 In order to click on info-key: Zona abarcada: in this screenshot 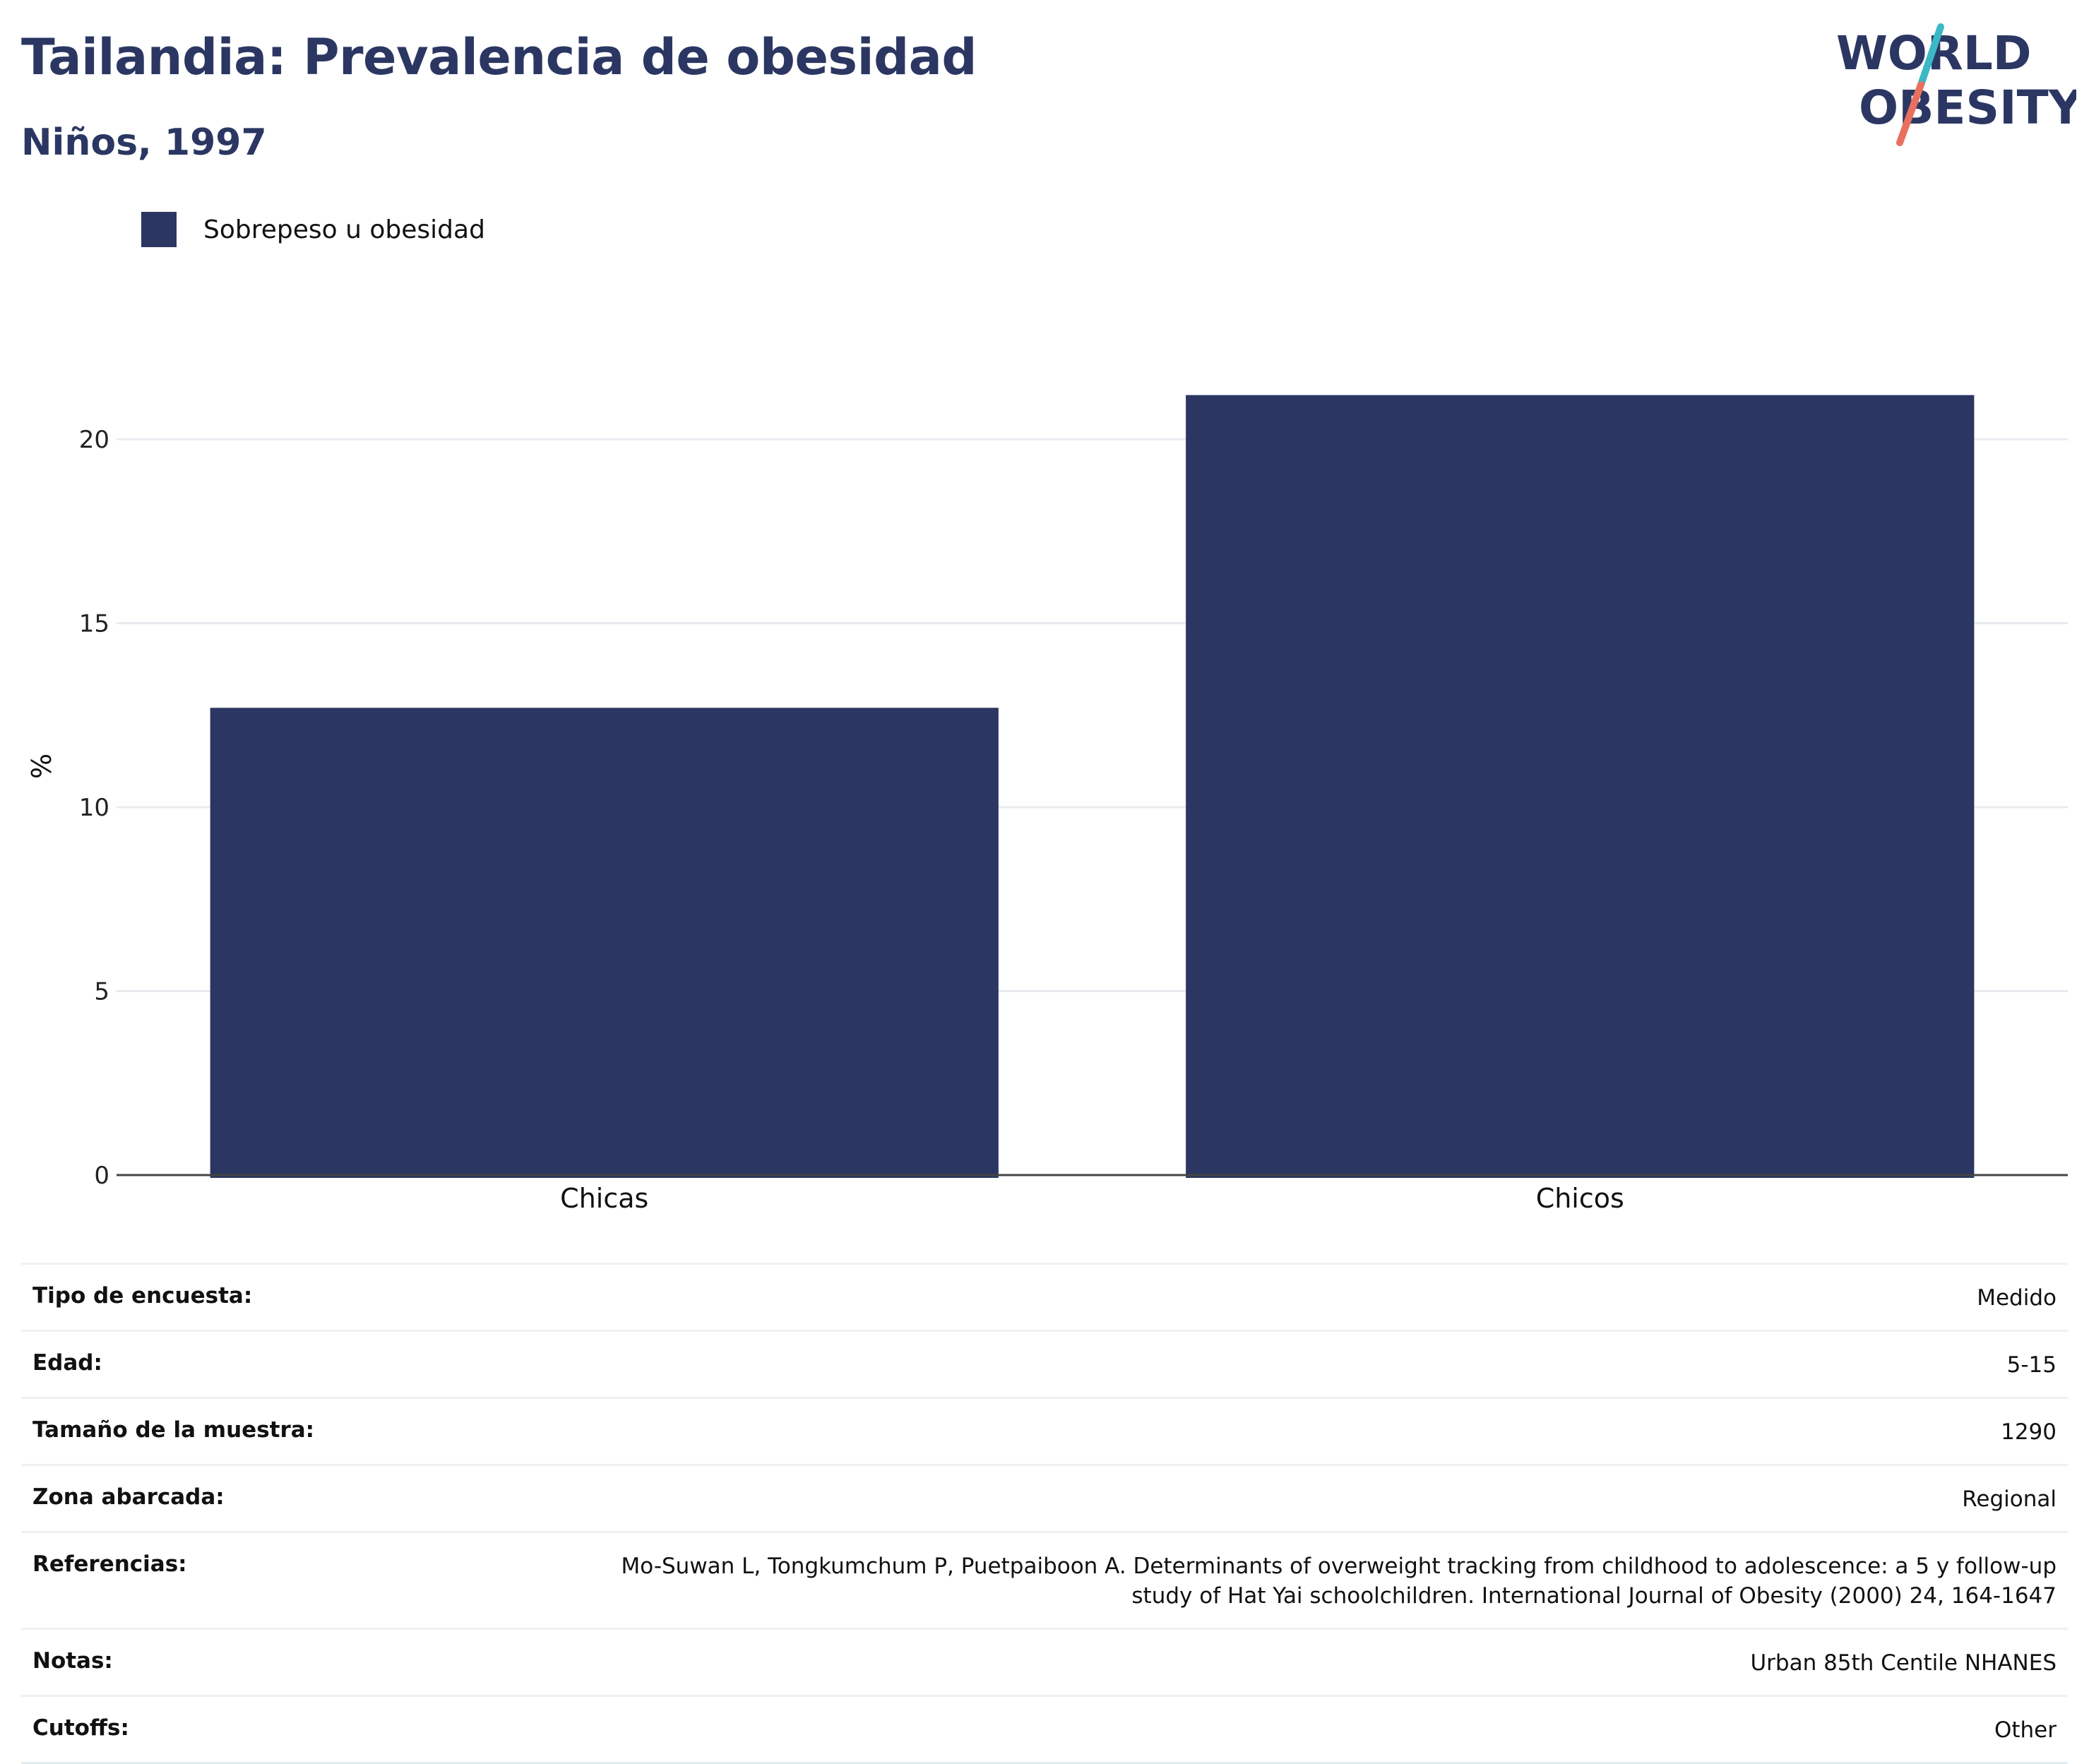, I will do `click(128, 1497)`.